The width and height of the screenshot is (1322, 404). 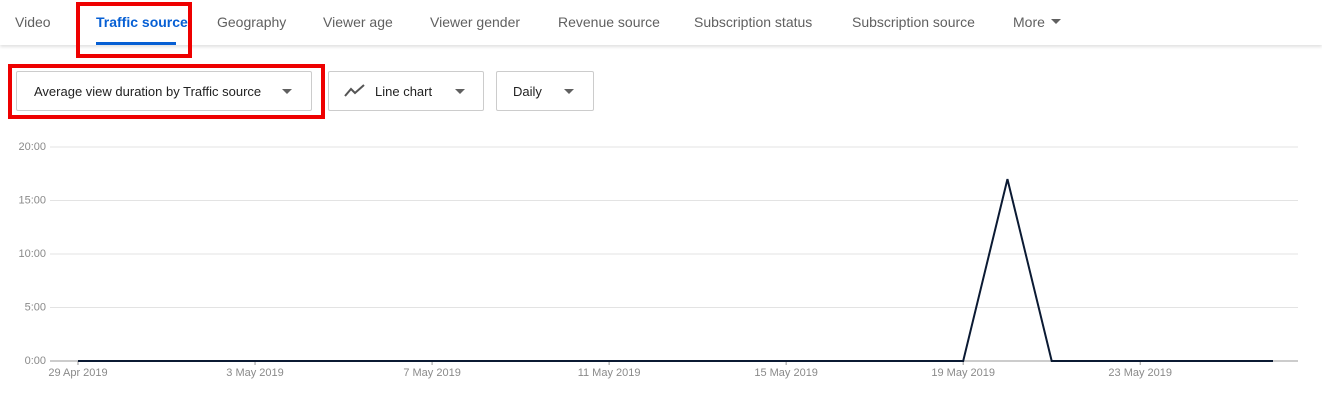 I want to click on dropdown-label: Average view duration by Traffic source, so click(x=148, y=91).